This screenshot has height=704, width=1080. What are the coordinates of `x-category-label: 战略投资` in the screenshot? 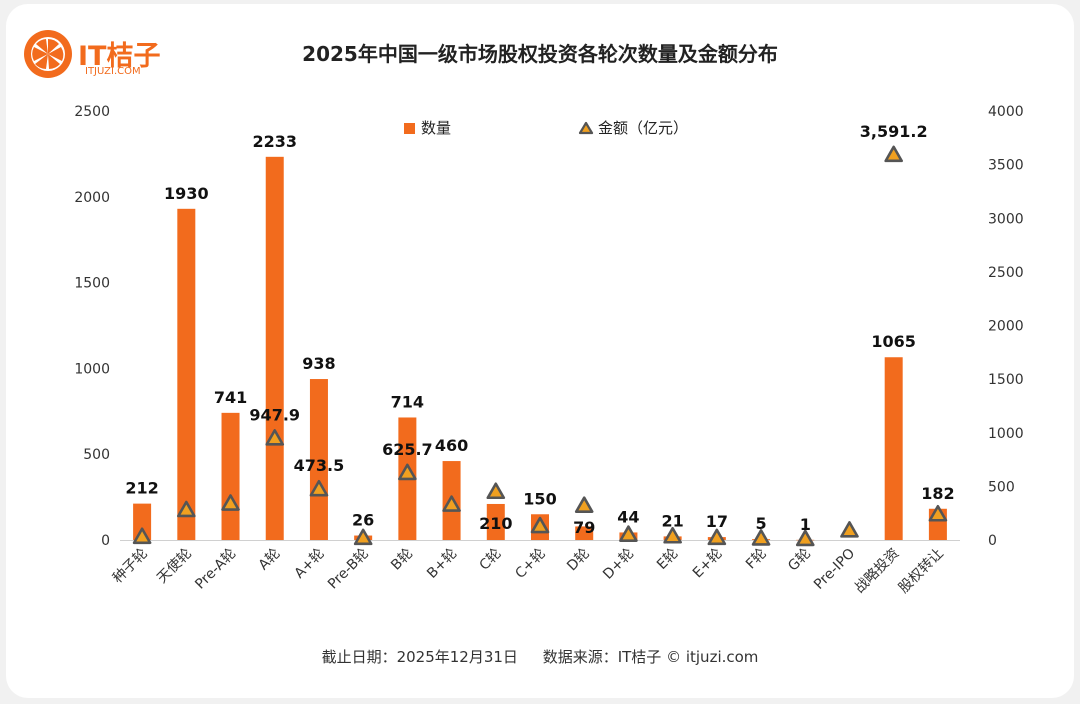 It's located at (877, 571).